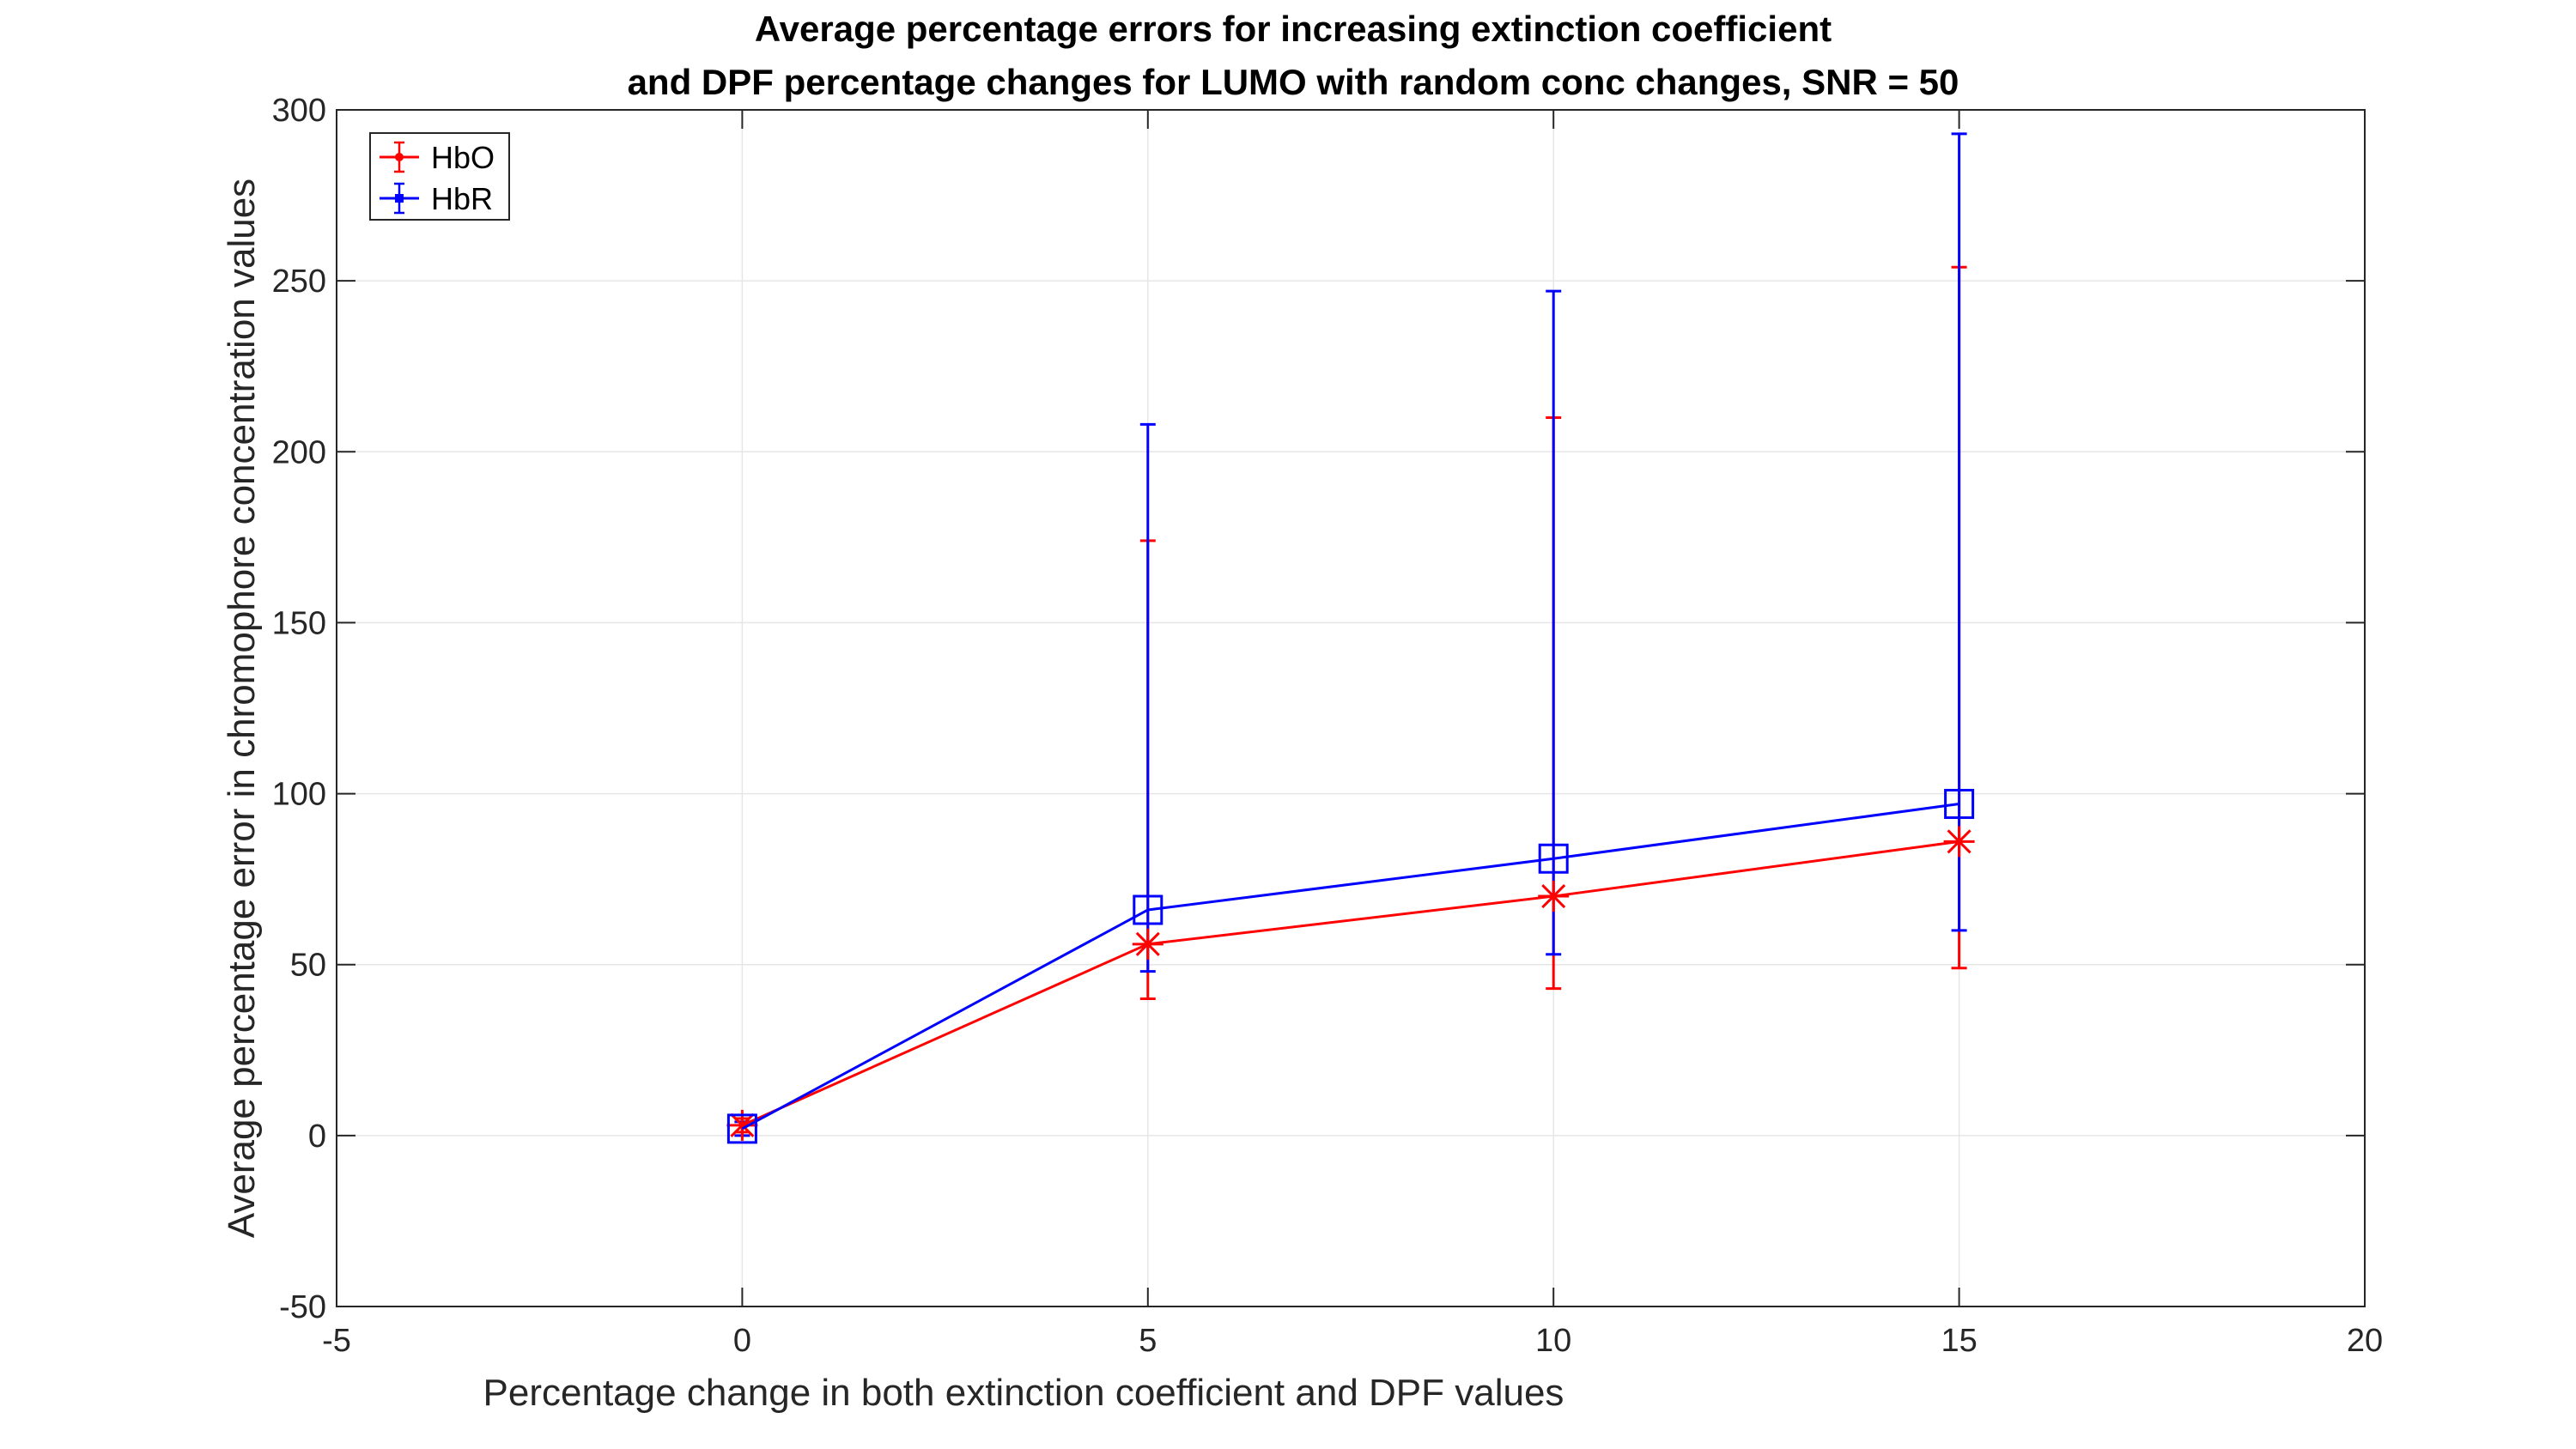  What do you see at coordinates (463, 157) in the screenshot?
I see `legend-label-hbo: HbO` at bounding box center [463, 157].